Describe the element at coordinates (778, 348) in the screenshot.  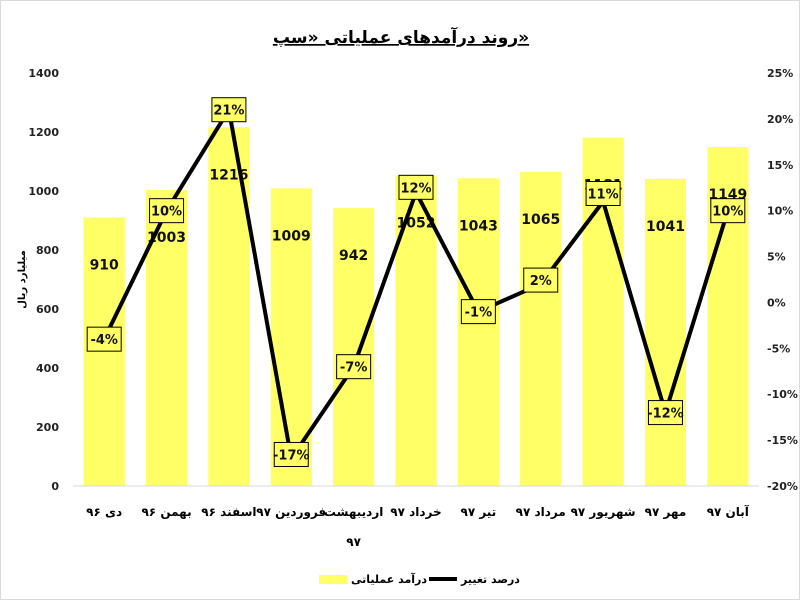
I see `y2-tick-label: -5%` at that location.